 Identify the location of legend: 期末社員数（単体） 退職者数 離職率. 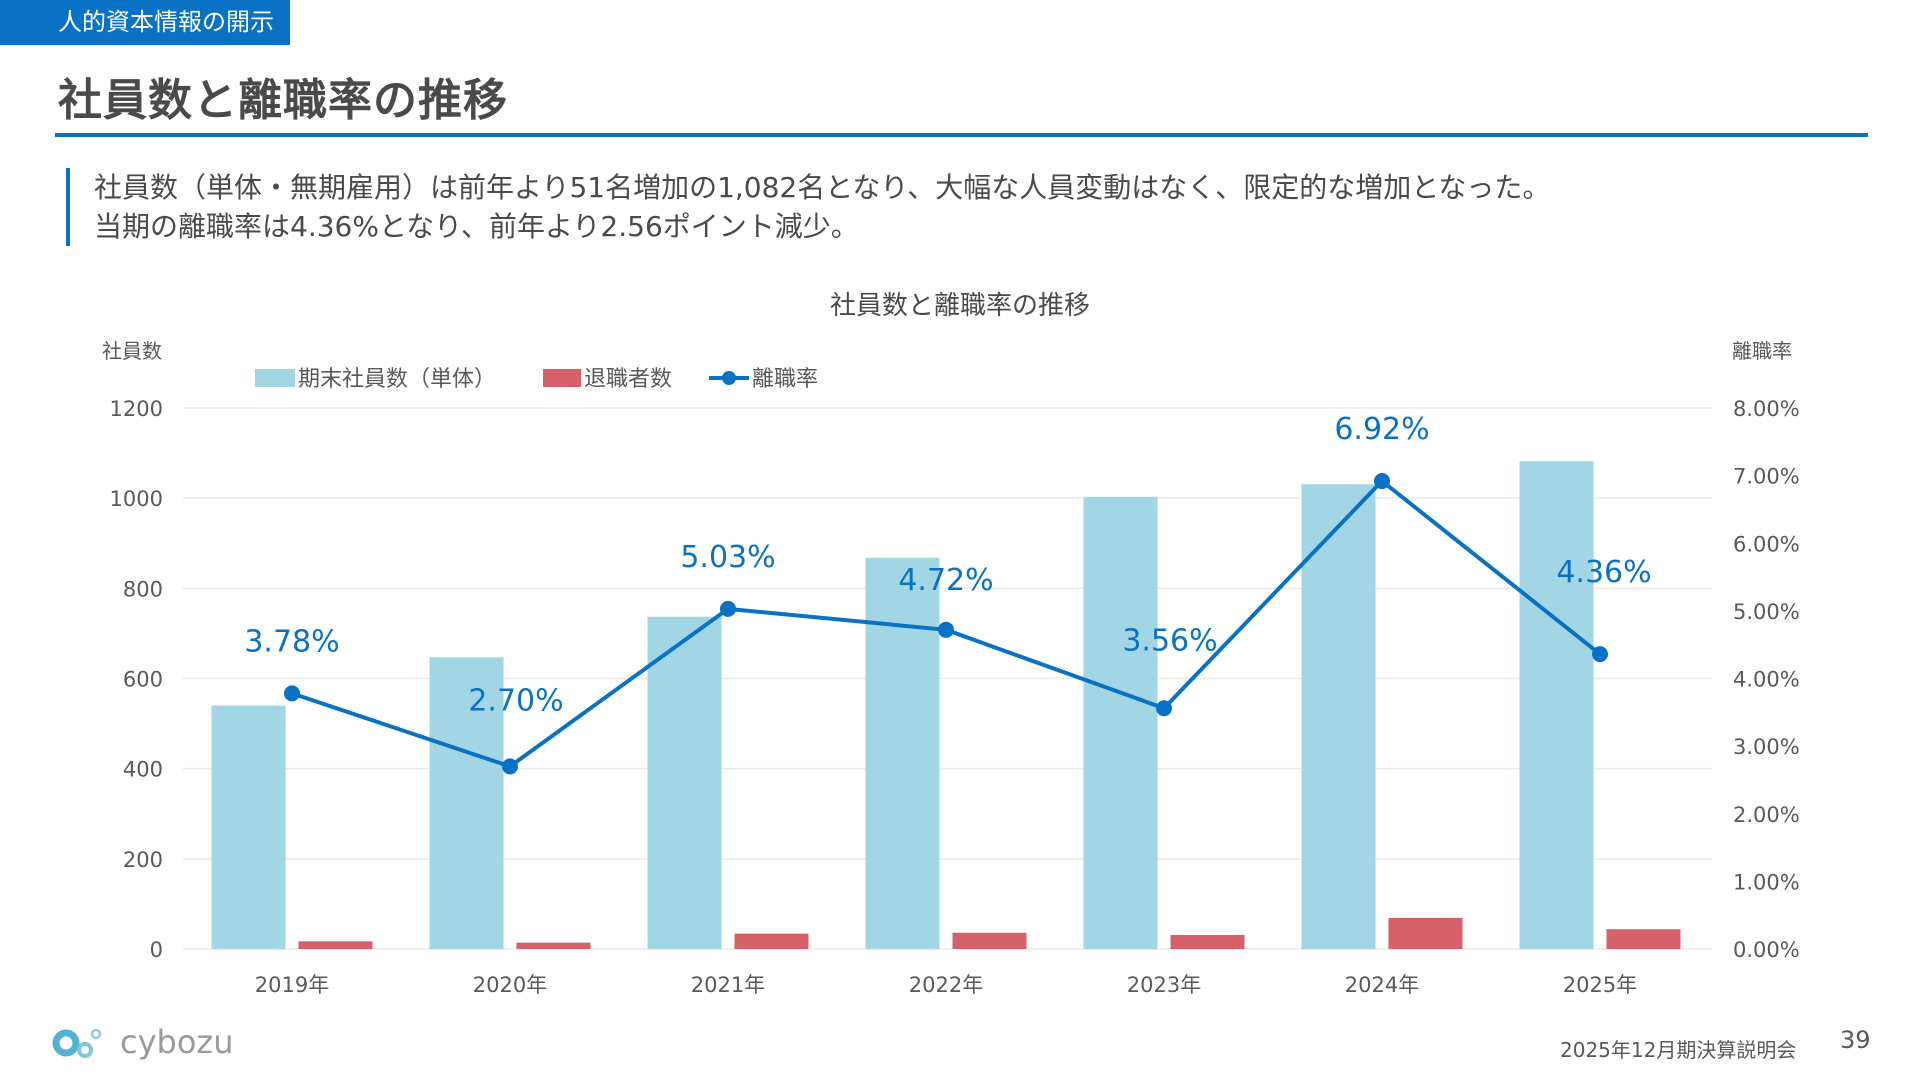
(536, 379).